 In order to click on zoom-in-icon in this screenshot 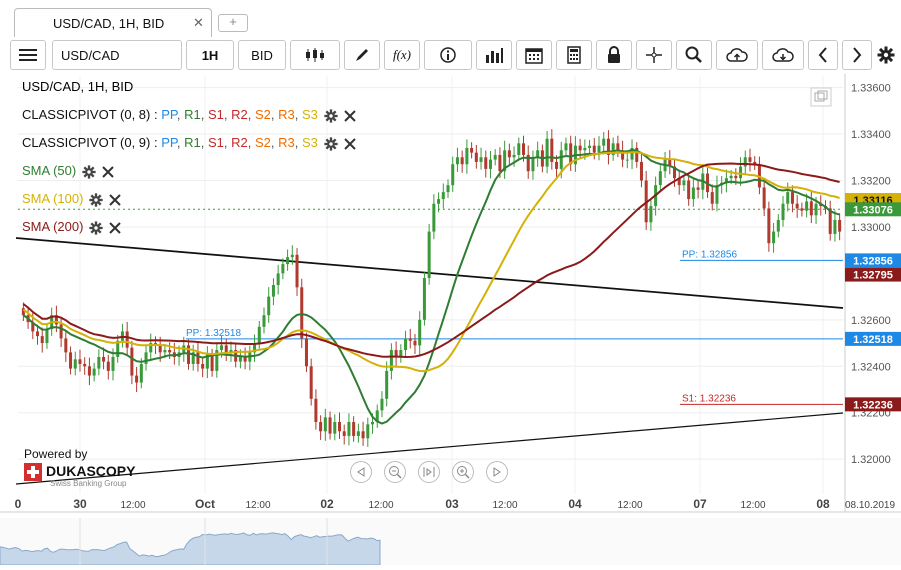, I will do `click(463, 472)`.